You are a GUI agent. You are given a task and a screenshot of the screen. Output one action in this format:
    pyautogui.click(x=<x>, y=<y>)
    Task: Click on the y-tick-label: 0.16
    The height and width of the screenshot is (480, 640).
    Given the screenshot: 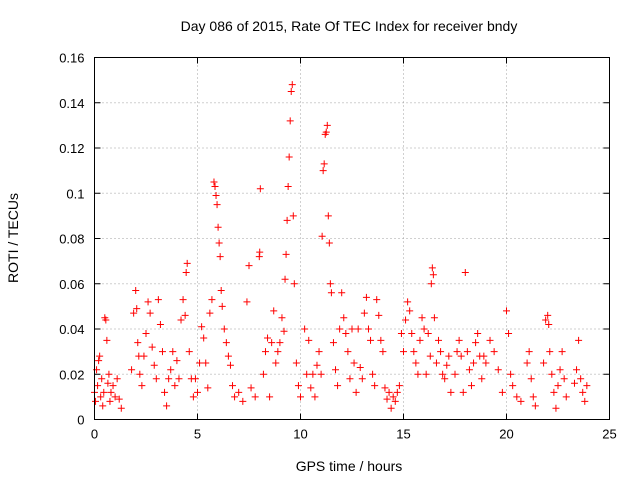 What is the action you would take?
    pyautogui.click(x=71, y=58)
    